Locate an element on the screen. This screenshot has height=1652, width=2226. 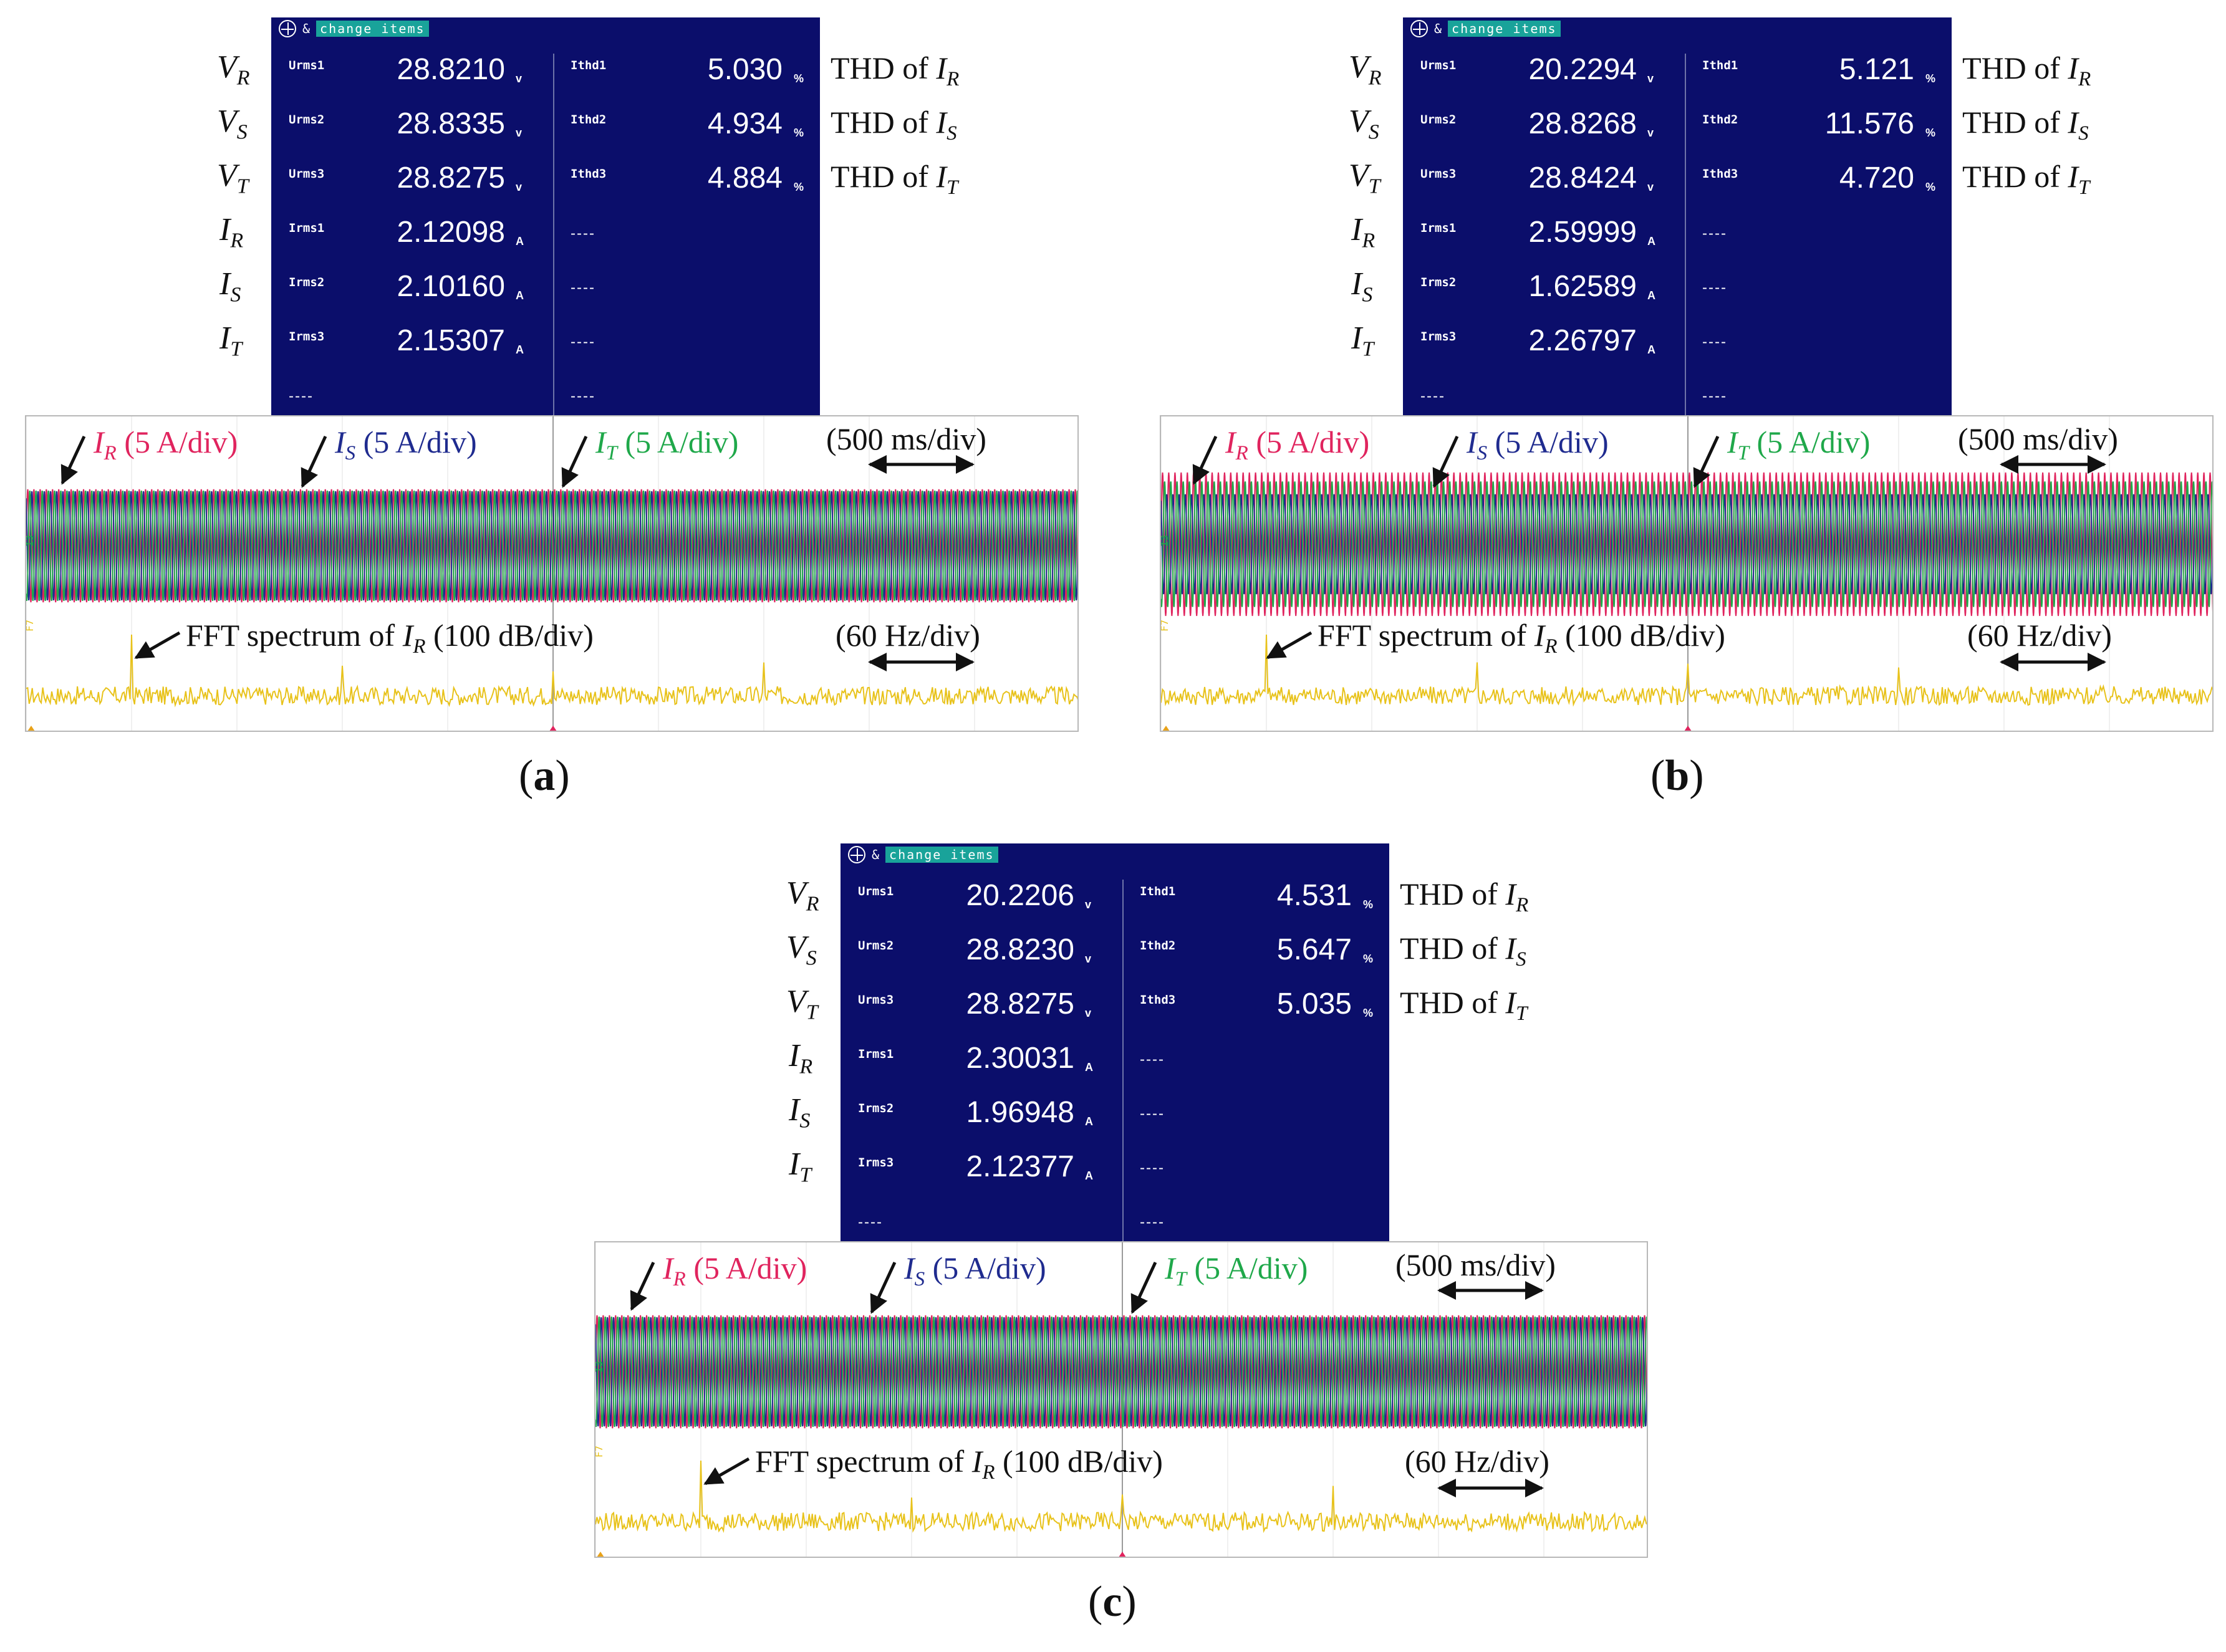
annotation-freq-scale: (60 Hz/div) is located at coordinates (2040, 635).